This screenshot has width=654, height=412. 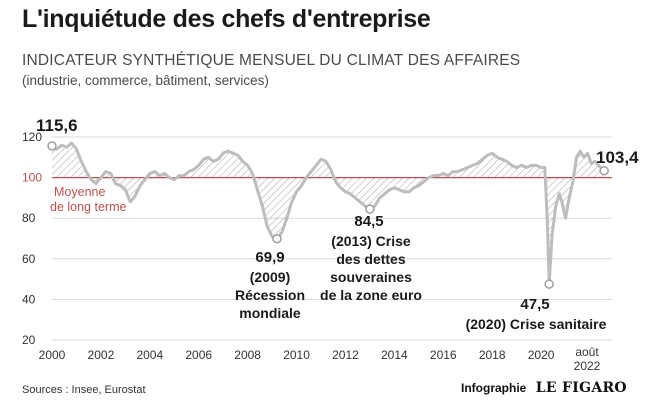 I want to click on annotation-text: (2013) Crise, so click(x=371, y=241).